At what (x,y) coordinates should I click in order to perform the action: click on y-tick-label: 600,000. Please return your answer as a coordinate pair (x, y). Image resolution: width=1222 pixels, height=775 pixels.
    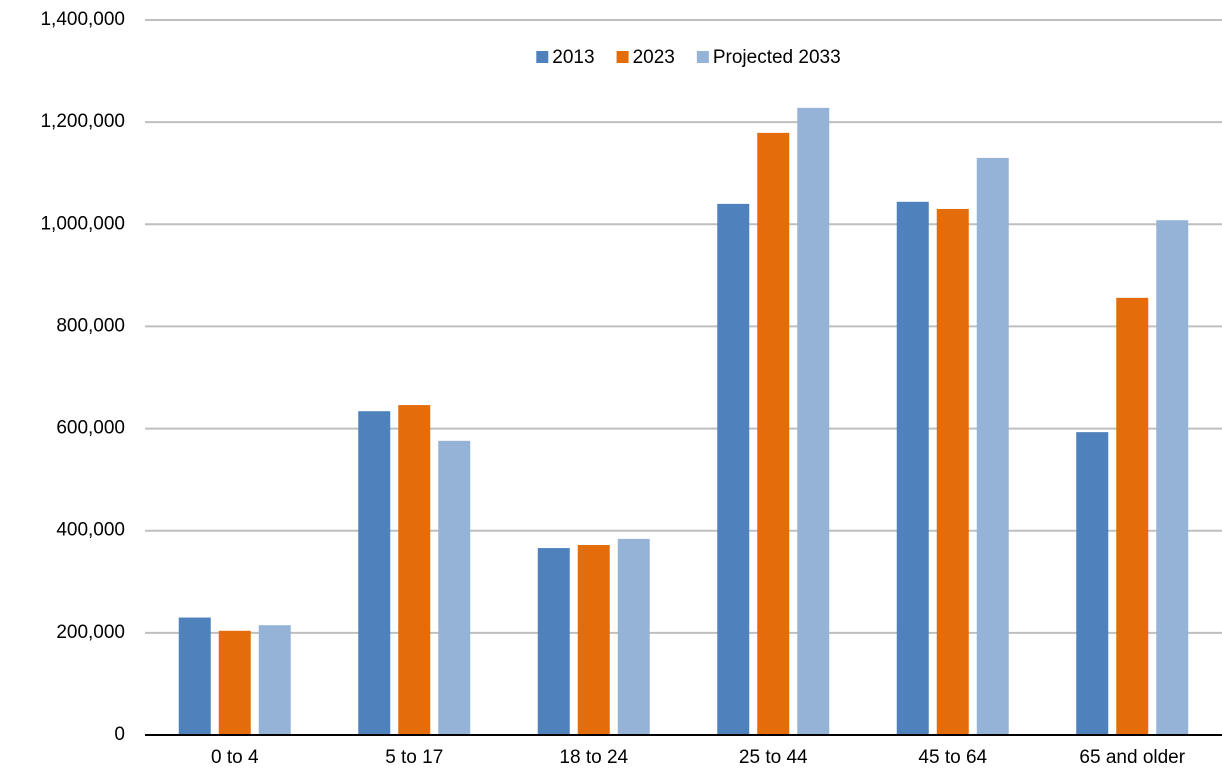
    Looking at the image, I should click on (90, 428).